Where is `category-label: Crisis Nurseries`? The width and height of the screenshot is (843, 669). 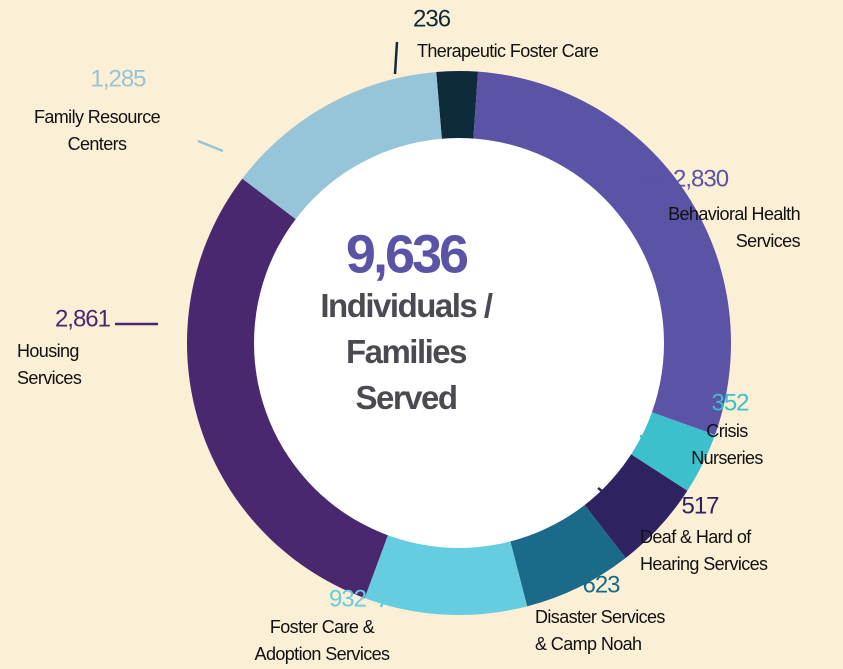
category-label: Crisis Nurseries is located at coordinates (727, 444).